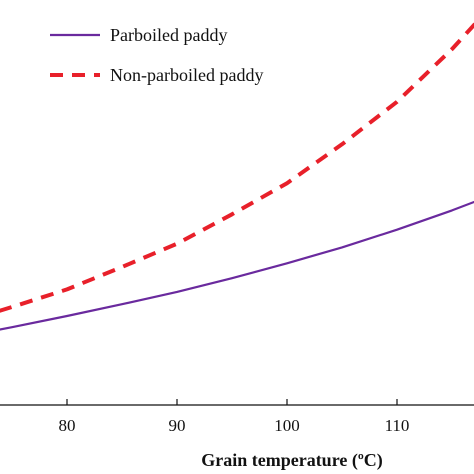 This screenshot has width=474, height=474. I want to click on legend-item: Non-parboiled paddy, so click(156, 75).